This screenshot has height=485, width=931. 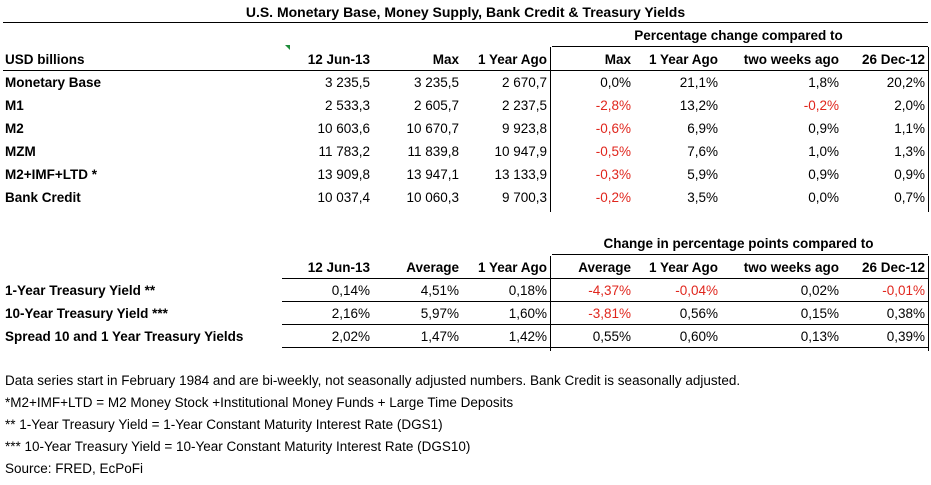 What do you see at coordinates (520, 151) in the screenshot?
I see `monetary-cell: 10 947,9` at bounding box center [520, 151].